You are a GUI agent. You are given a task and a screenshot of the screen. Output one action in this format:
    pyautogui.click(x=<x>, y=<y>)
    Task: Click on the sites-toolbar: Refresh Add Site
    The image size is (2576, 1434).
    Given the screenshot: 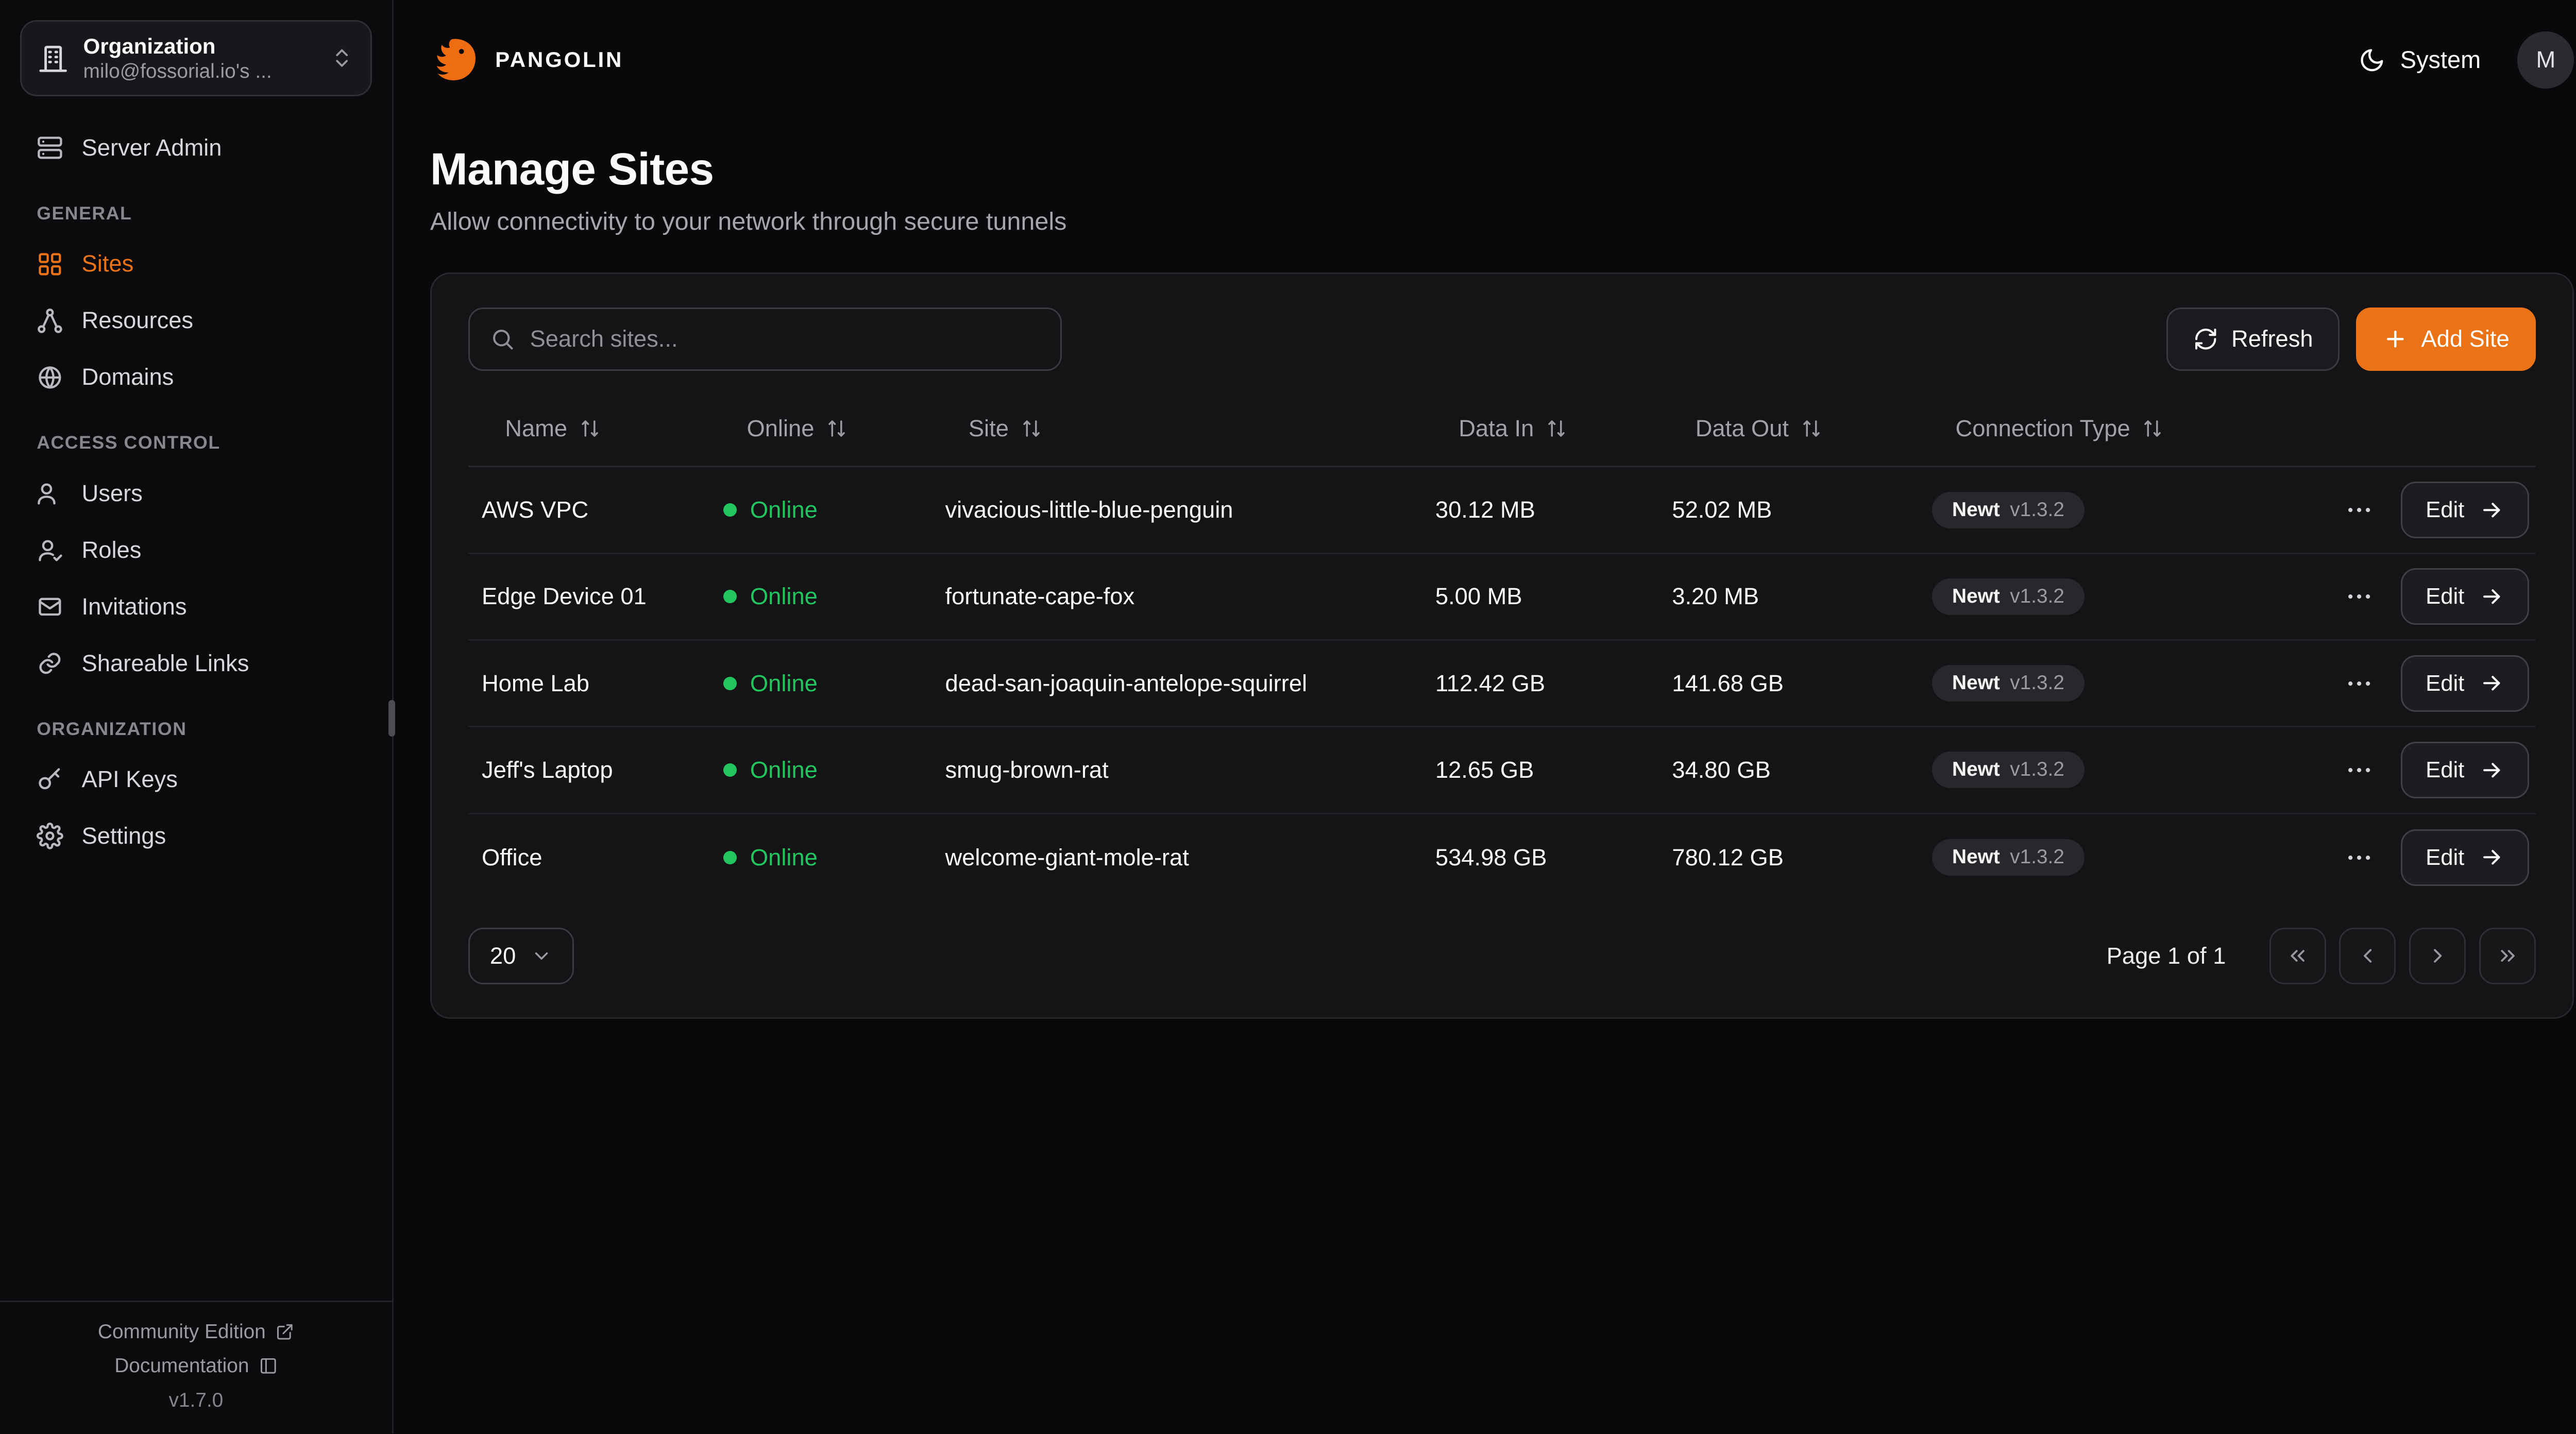 What is the action you would take?
    pyautogui.click(x=1502, y=339)
    